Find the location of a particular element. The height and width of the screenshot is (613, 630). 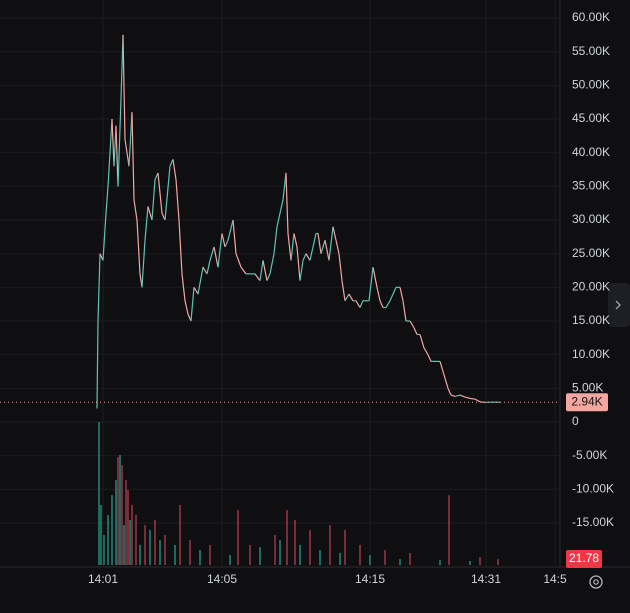

gear-outer is located at coordinates (596, 582).